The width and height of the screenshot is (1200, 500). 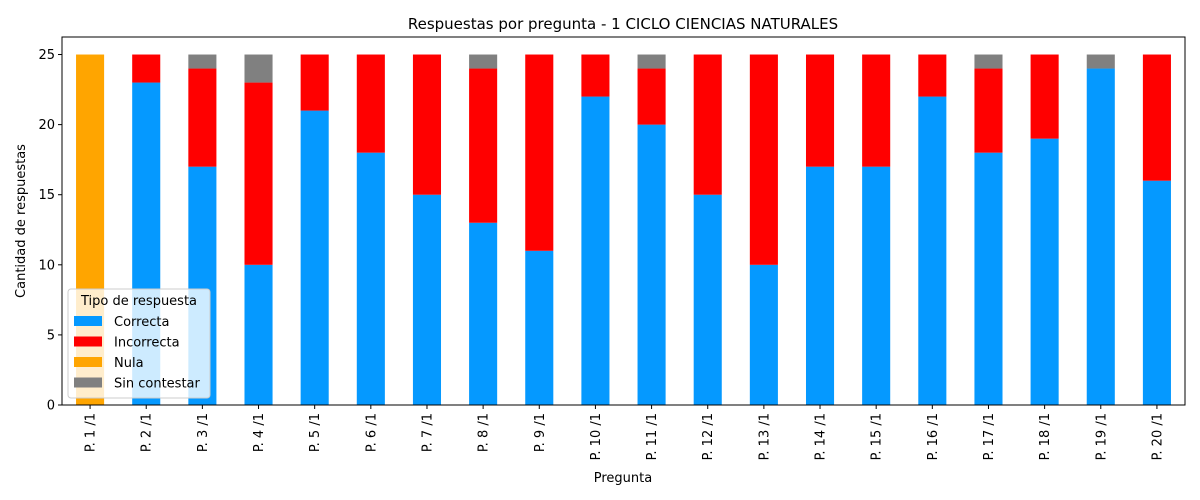 I want to click on x-tick-label: P. 6 /1, so click(x=371, y=432).